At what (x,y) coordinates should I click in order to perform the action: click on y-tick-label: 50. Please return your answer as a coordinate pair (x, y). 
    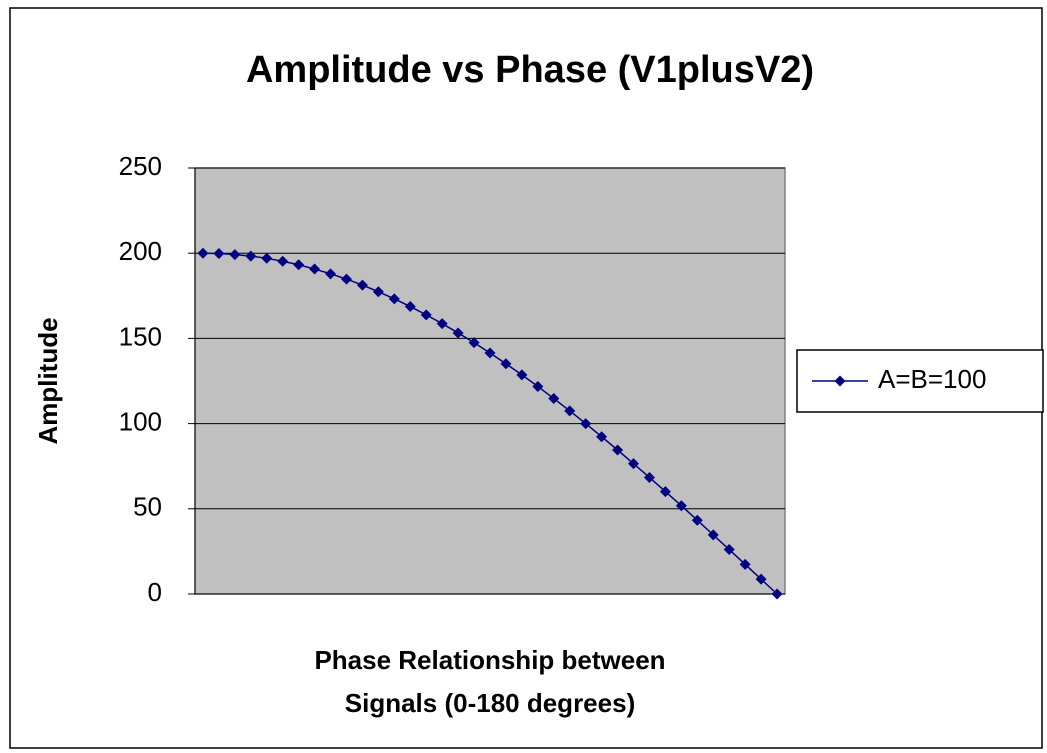
    Looking at the image, I should click on (147, 507).